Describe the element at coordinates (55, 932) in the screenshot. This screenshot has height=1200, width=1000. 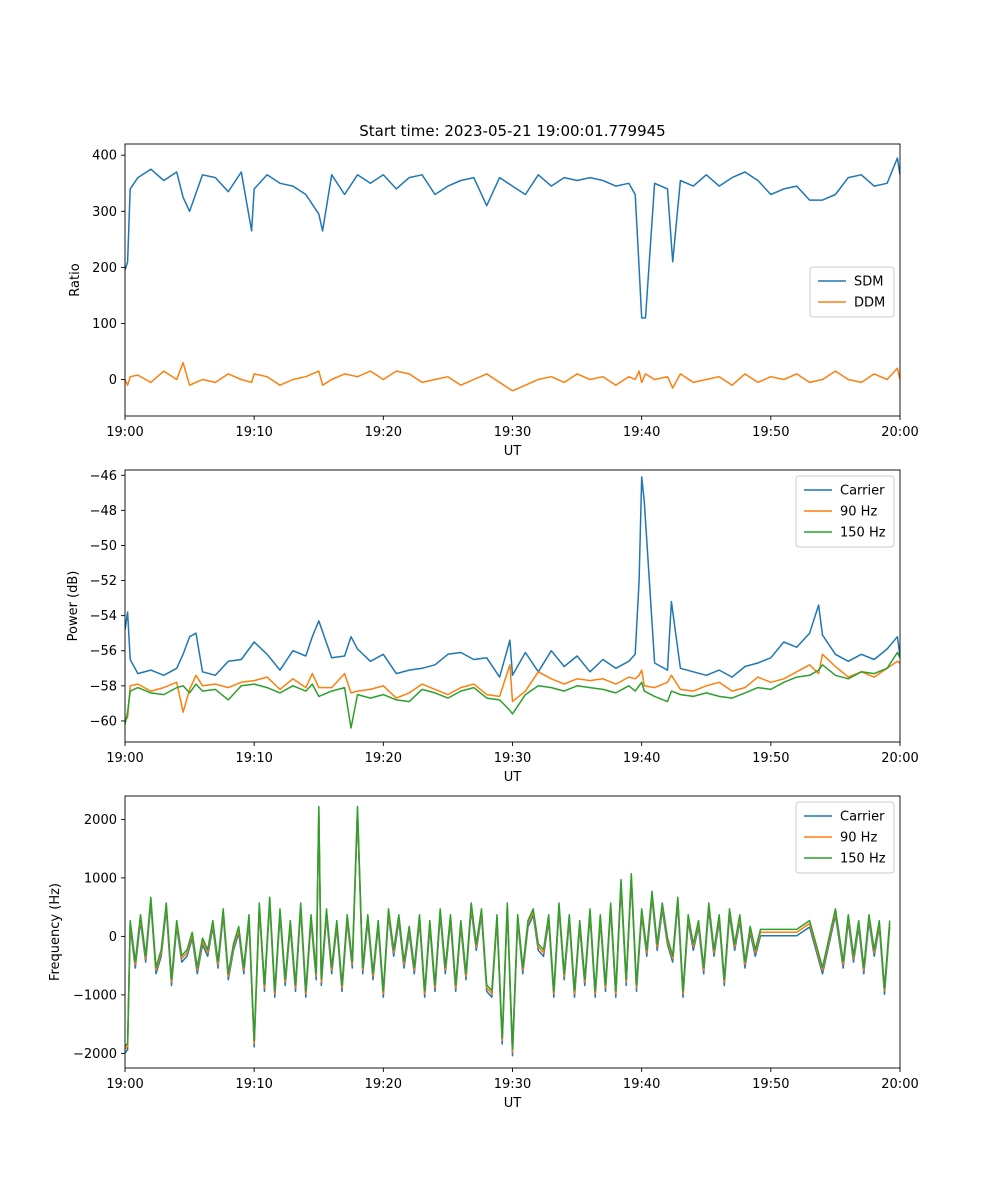
I see `y-axis-label: Frequency (Hz)` at that location.